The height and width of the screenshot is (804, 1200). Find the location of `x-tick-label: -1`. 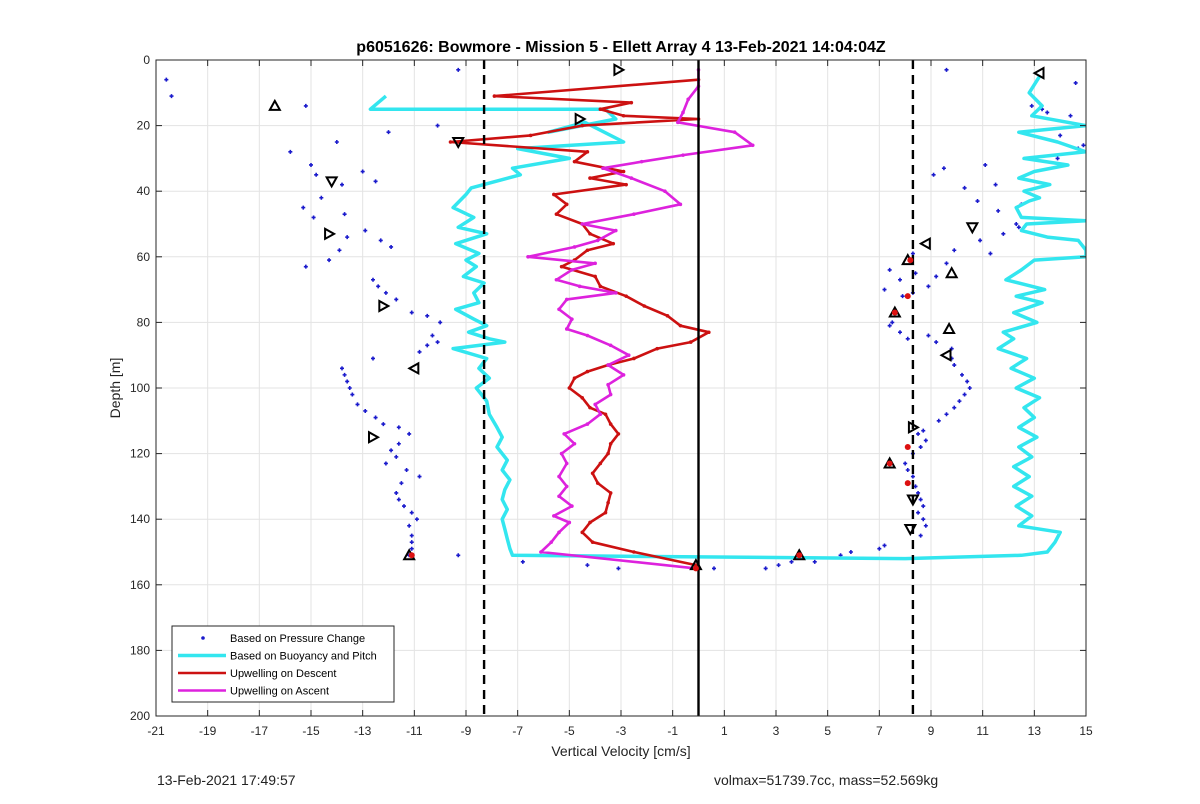

x-tick-label: -1 is located at coordinates (672, 731).